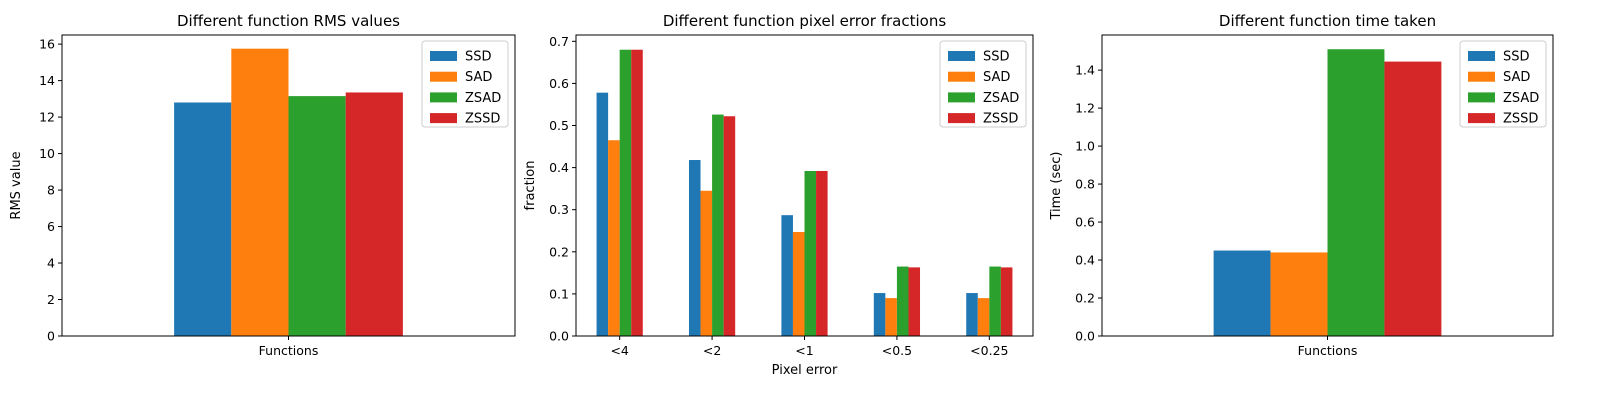 The height and width of the screenshot is (400, 1600). I want to click on x-tick-label: <0.25, so click(989, 350).